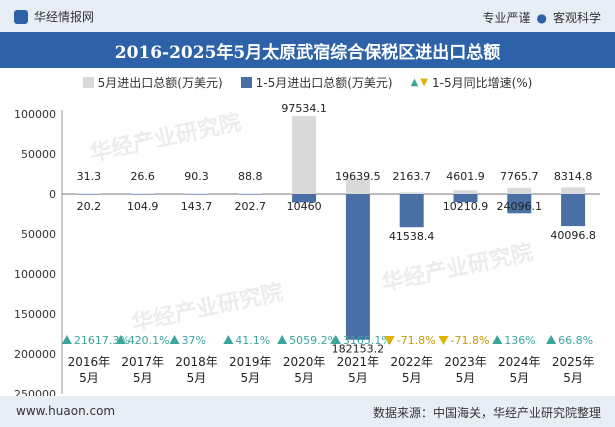  What do you see at coordinates (424, 82) in the screenshot?
I see `legend-down-triangle-icon: ▼` at bounding box center [424, 82].